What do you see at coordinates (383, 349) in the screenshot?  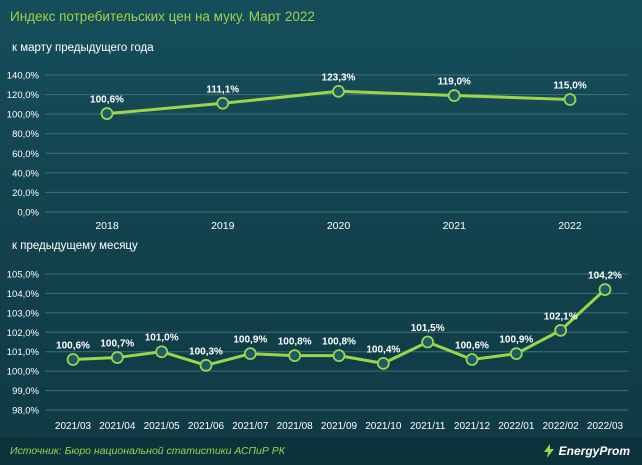 I see `data-label: 100,4%` at bounding box center [383, 349].